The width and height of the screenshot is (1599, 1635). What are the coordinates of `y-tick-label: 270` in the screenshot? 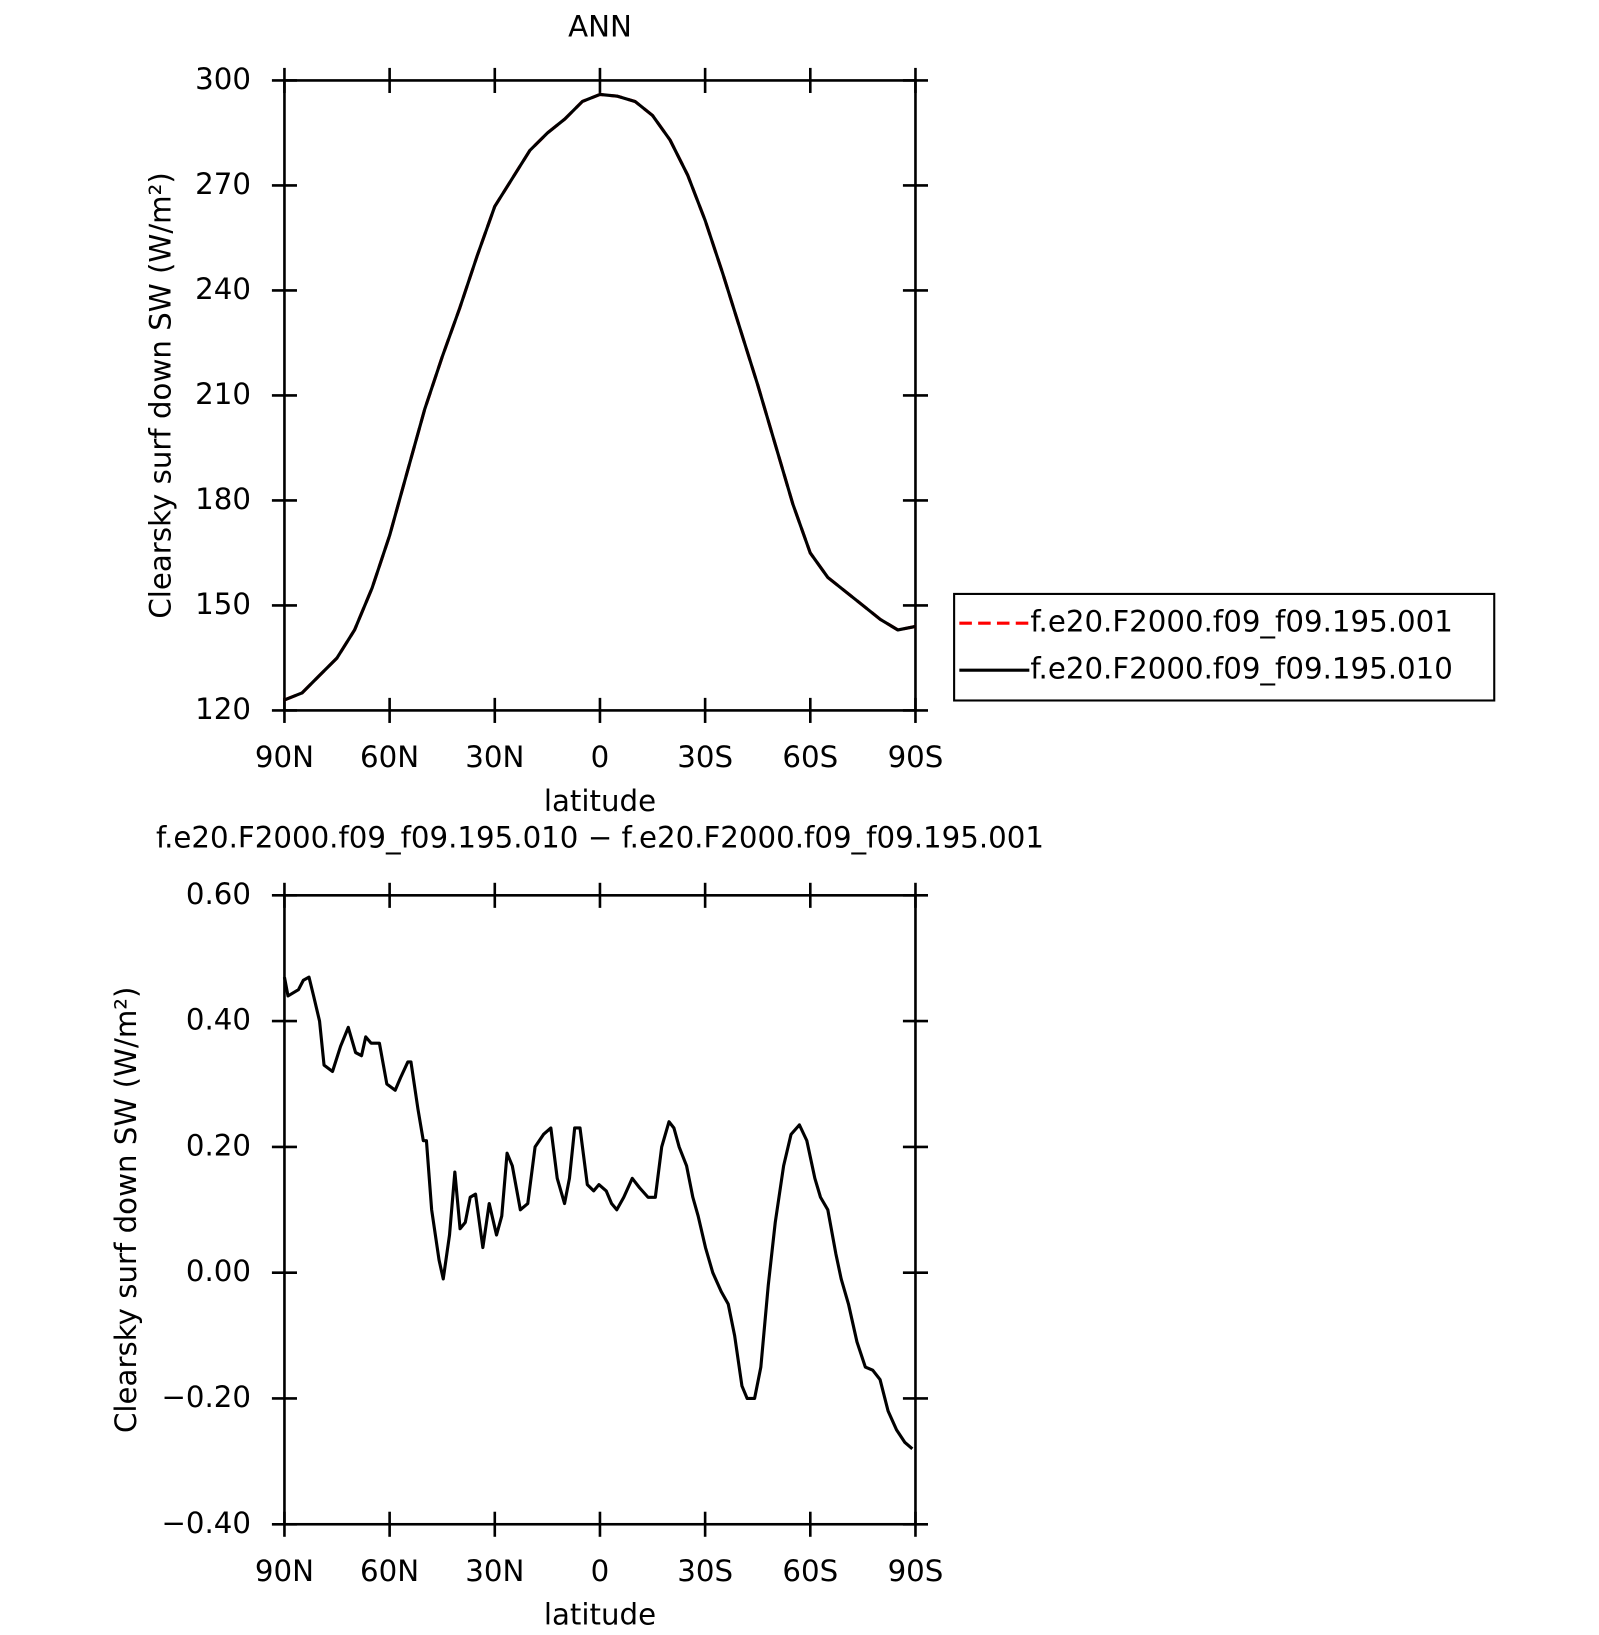 It's located at (223, 184).